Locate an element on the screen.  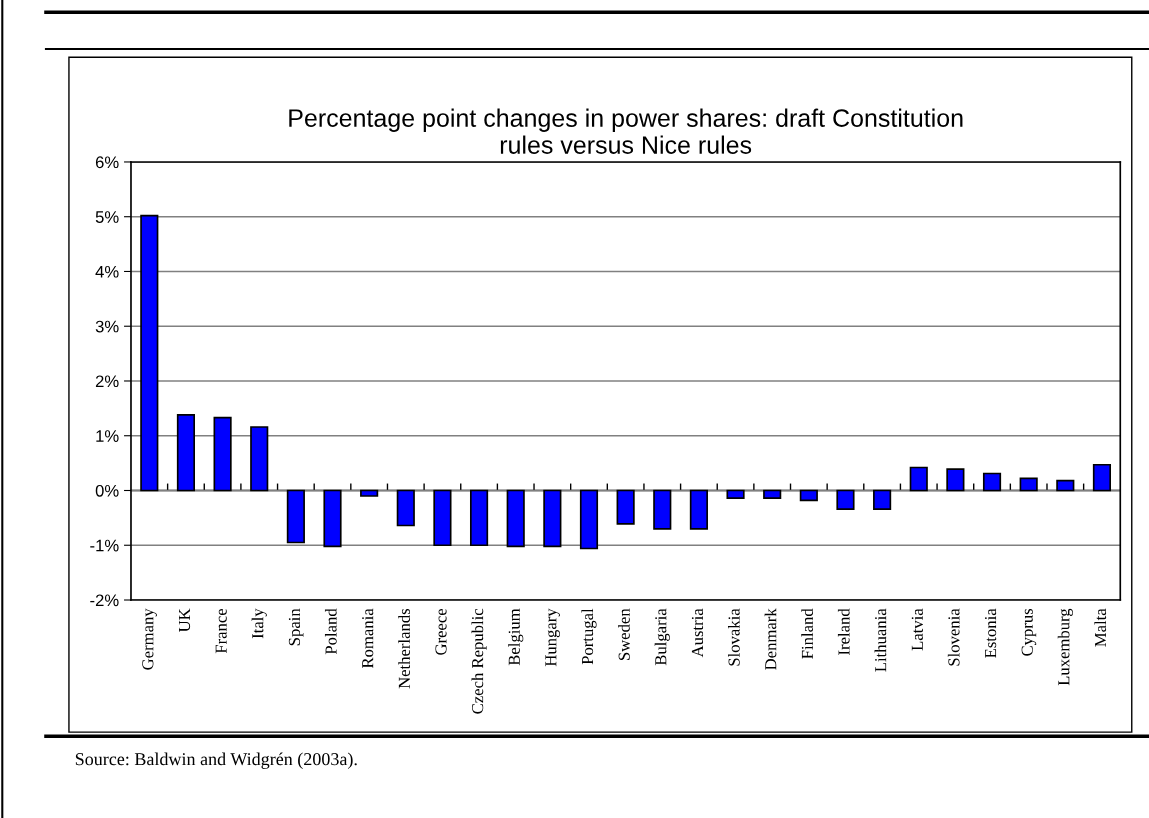
x-tick-label: Slovakia is located at coordinates (733, 637).